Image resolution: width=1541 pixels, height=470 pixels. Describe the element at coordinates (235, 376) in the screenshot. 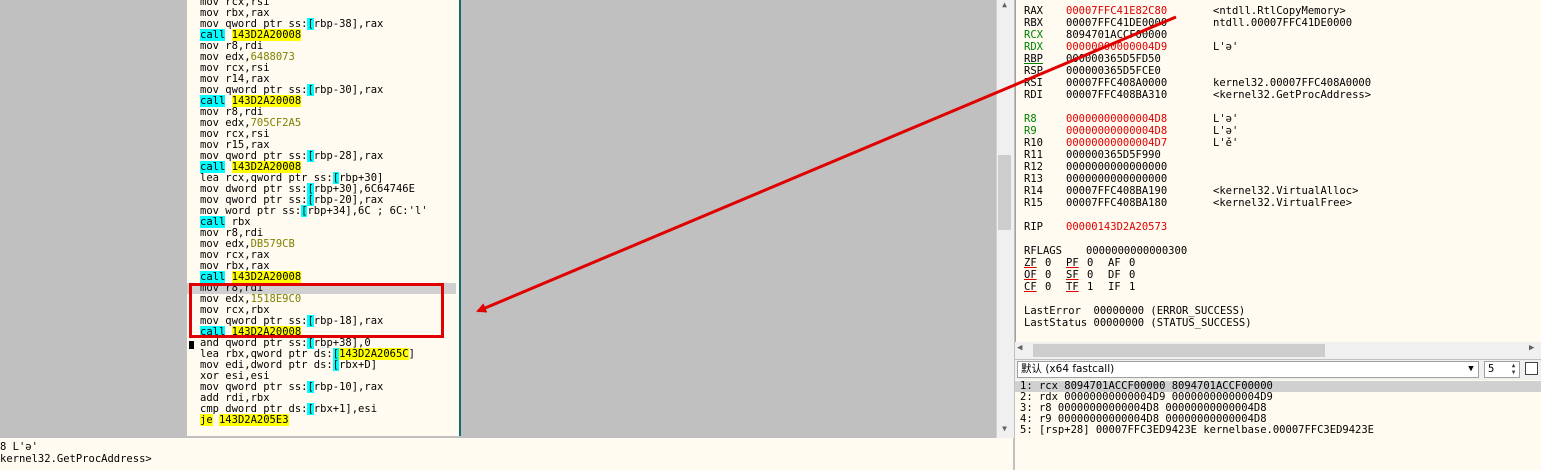

I see `disasm-line: xor esi,esi` at that location.